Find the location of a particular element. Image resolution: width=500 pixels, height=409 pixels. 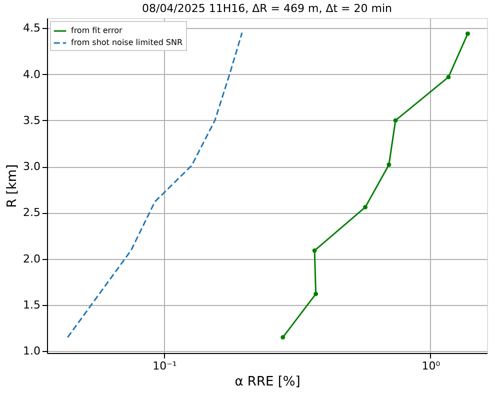

y-tick-label: 3.5 is located at coordinates (31, 120).